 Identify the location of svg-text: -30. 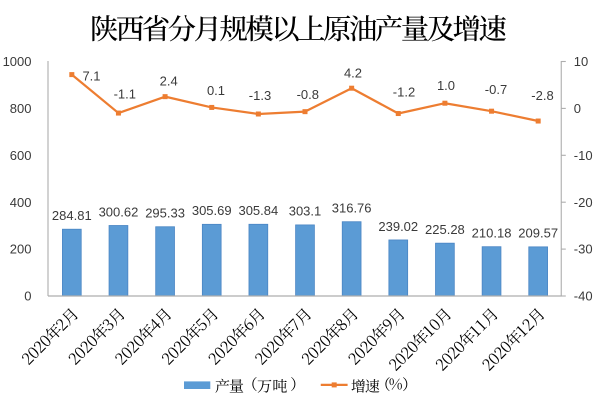
(583, 249).